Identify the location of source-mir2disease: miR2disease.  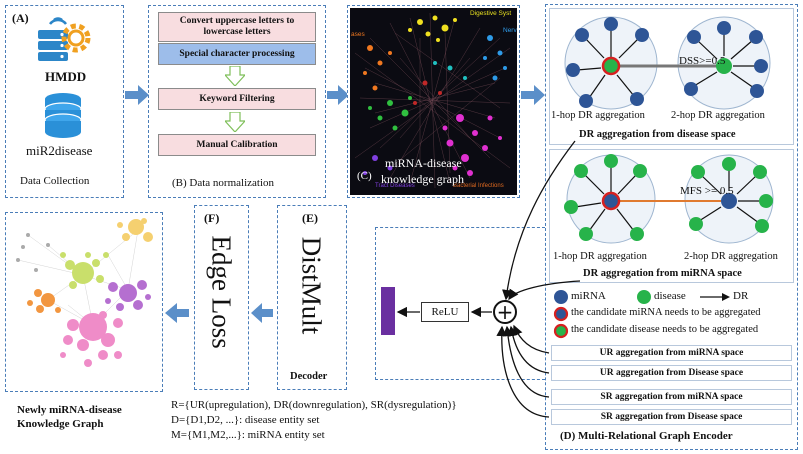
(59, 150).